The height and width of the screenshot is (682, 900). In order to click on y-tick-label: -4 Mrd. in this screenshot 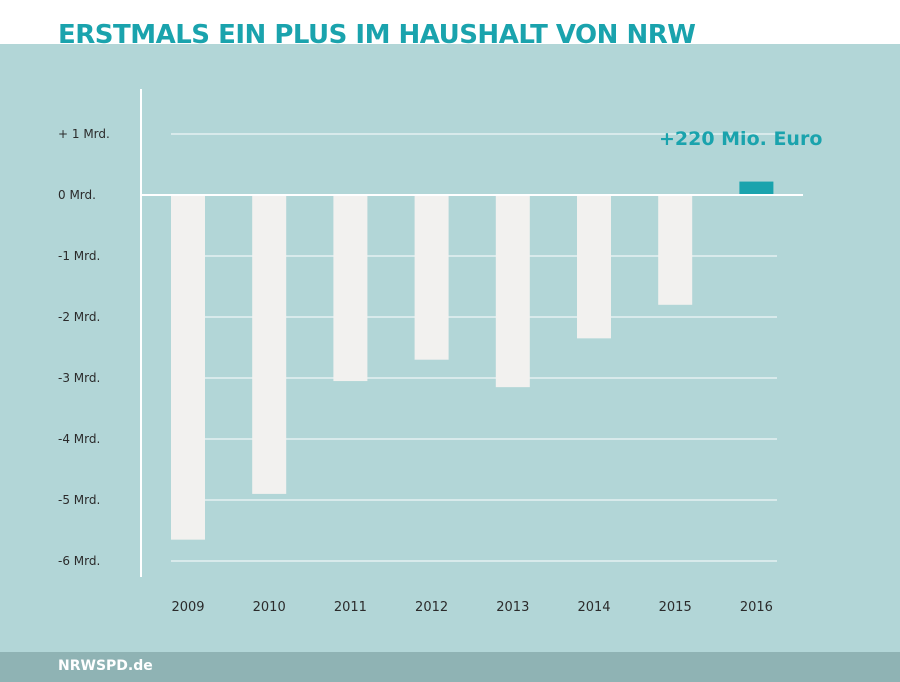, I will do `click(79, 439)`.